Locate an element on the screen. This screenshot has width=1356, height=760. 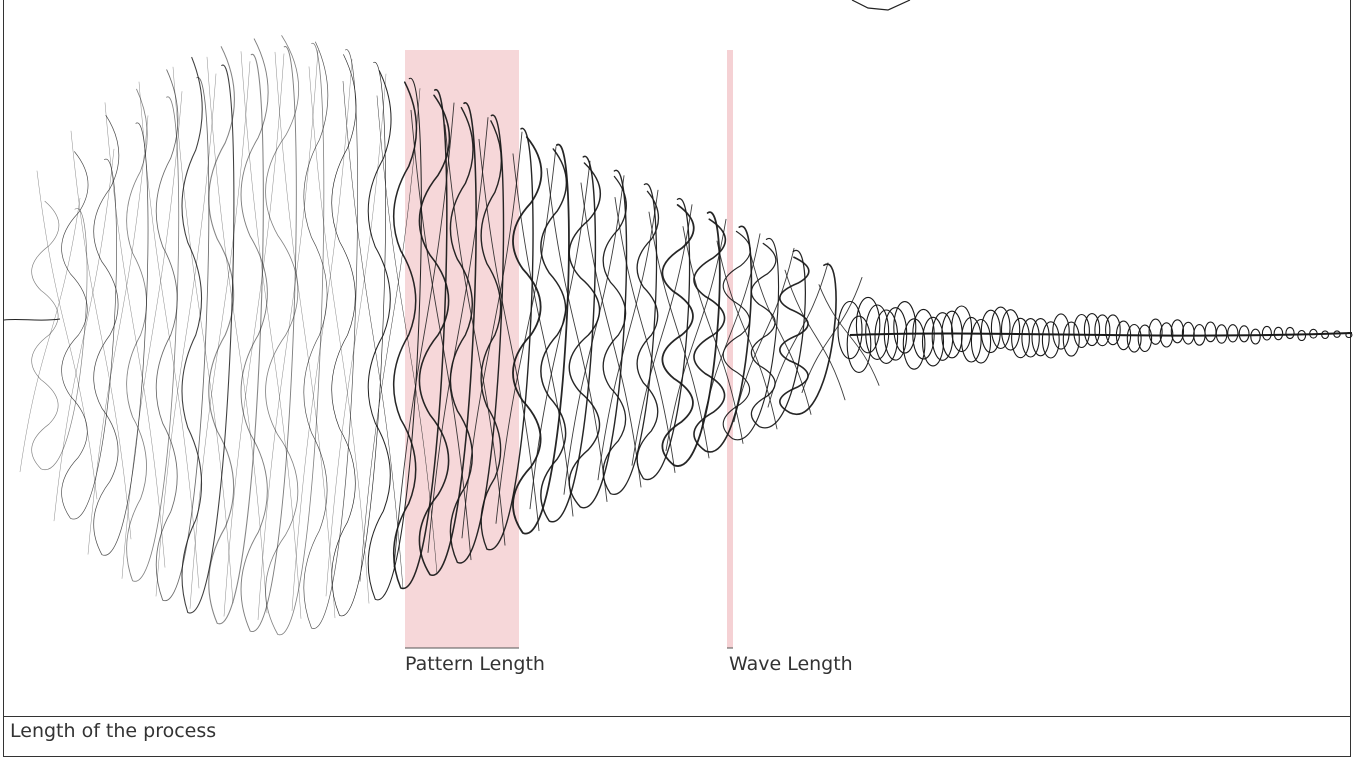
left-start-stroke is located at coordinates (32, 319).